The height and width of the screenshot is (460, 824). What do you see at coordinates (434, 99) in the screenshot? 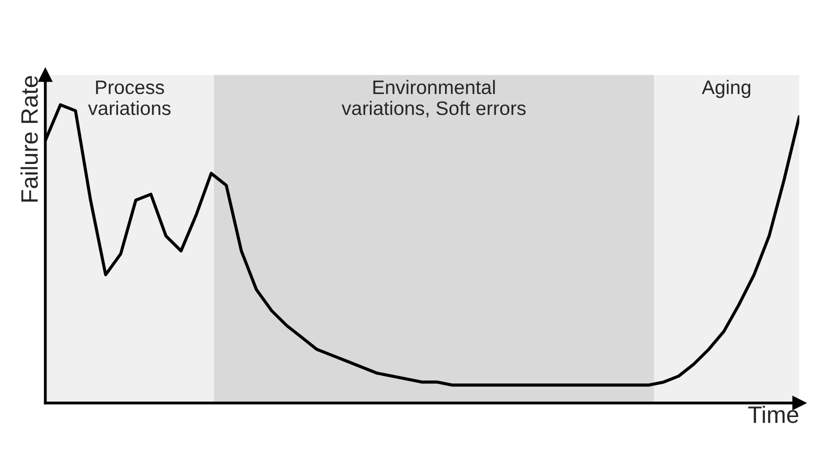
I see `annotation: Environmental variations, Soft errors` at bounding box center [434, 99].